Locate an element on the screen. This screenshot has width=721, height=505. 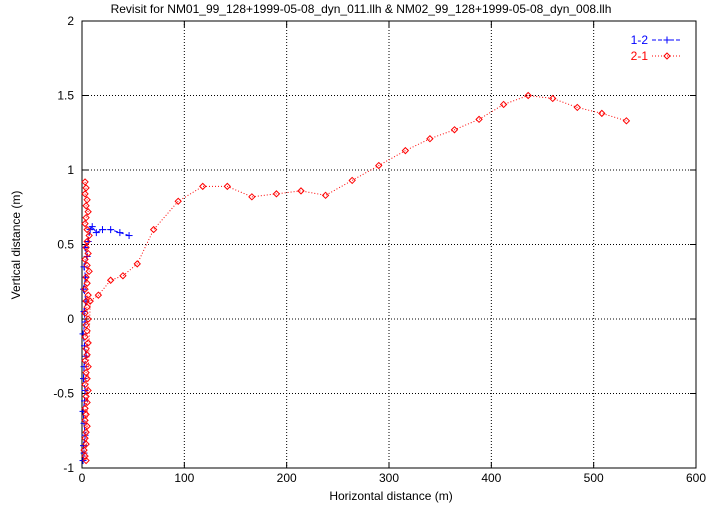
x-tick-label: 200 is located at coordinates (287, 478).